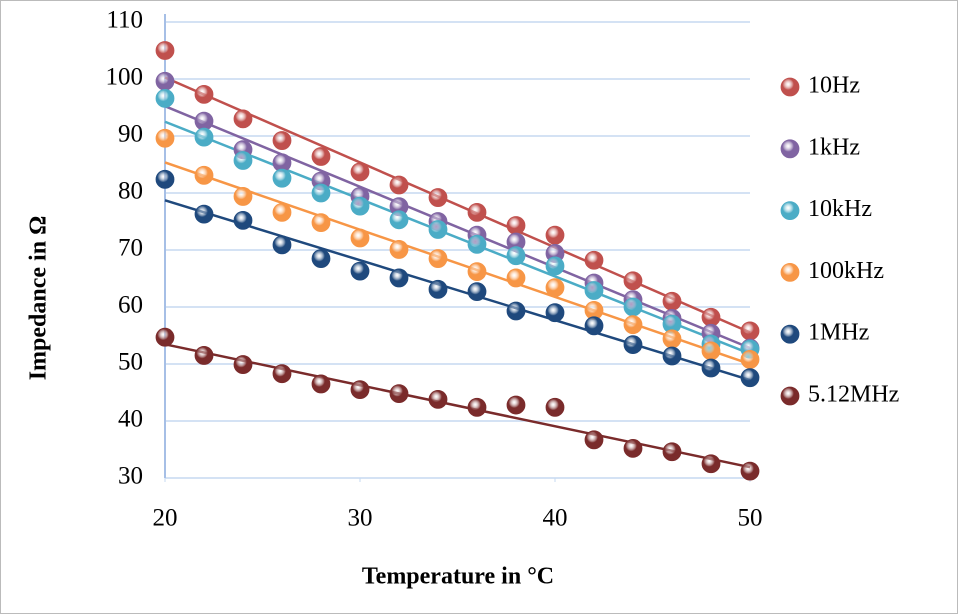 This screenshot has width=958, height=614. Describe the element at coordinates (834, 86) in the screenshot. I see `legend-label: 10Hz` at that location.